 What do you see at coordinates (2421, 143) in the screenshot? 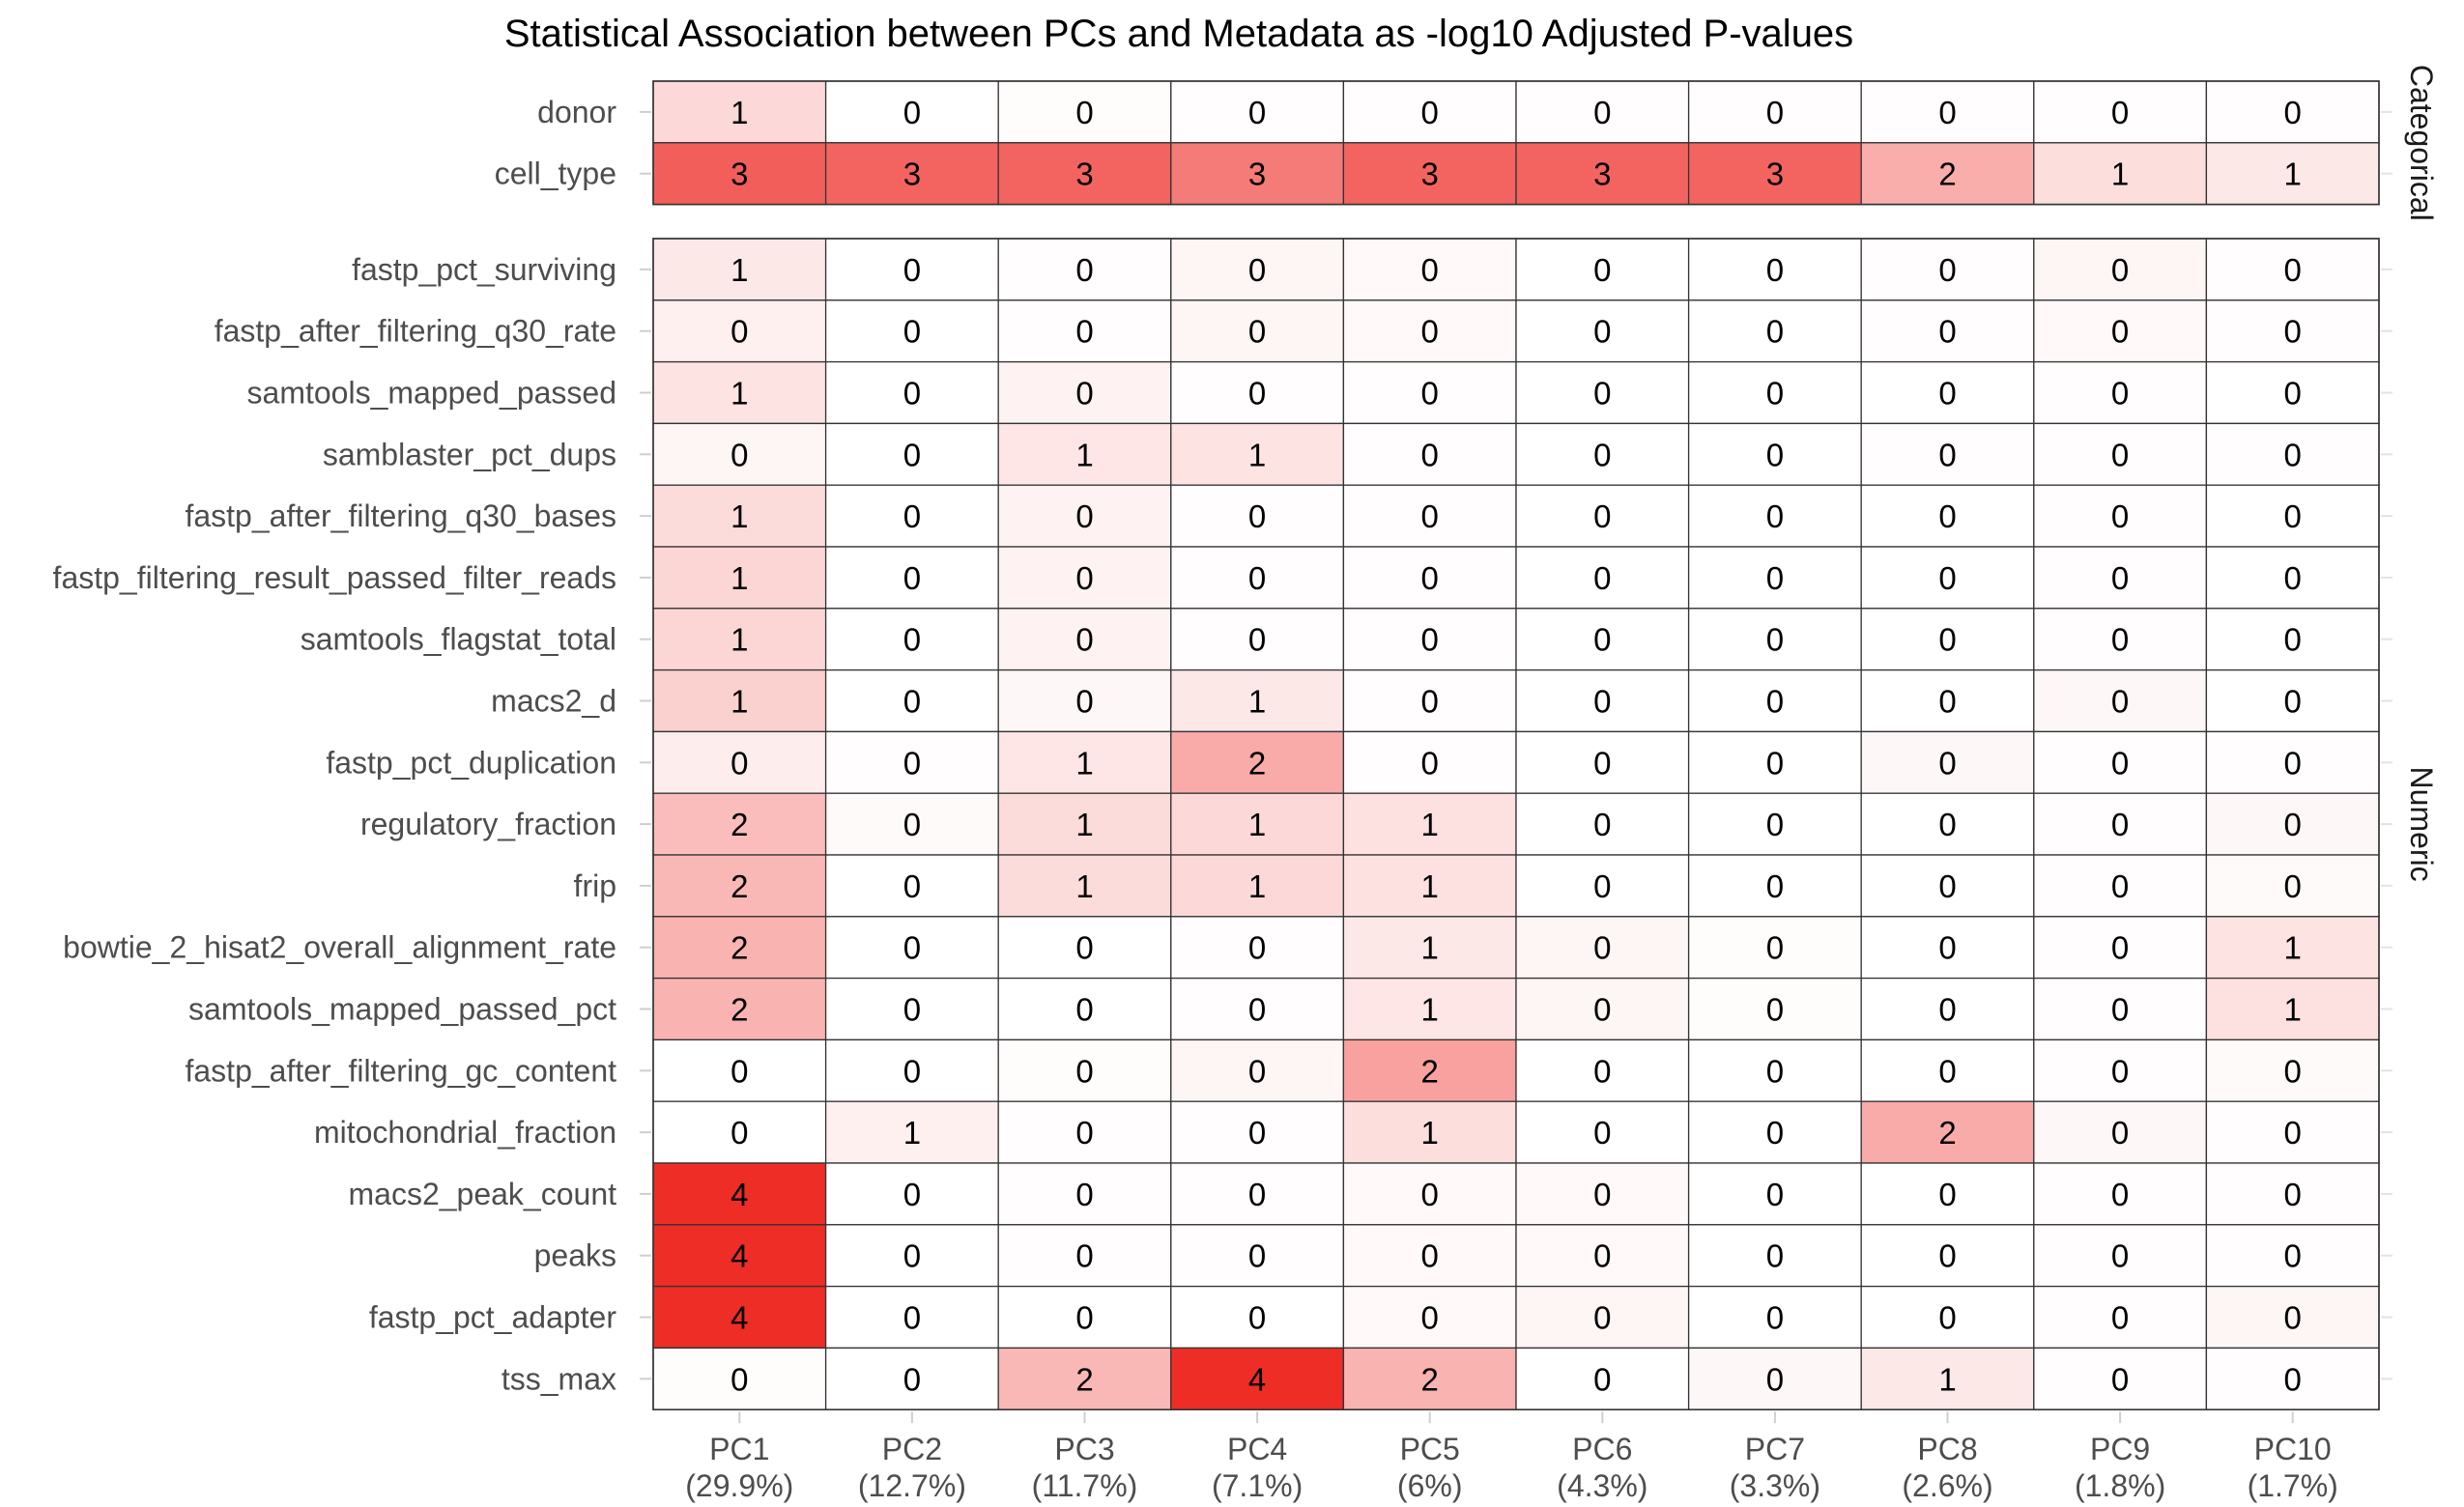
I see `facet-strip-label: Categorical` at bounding box center [2421, 143].